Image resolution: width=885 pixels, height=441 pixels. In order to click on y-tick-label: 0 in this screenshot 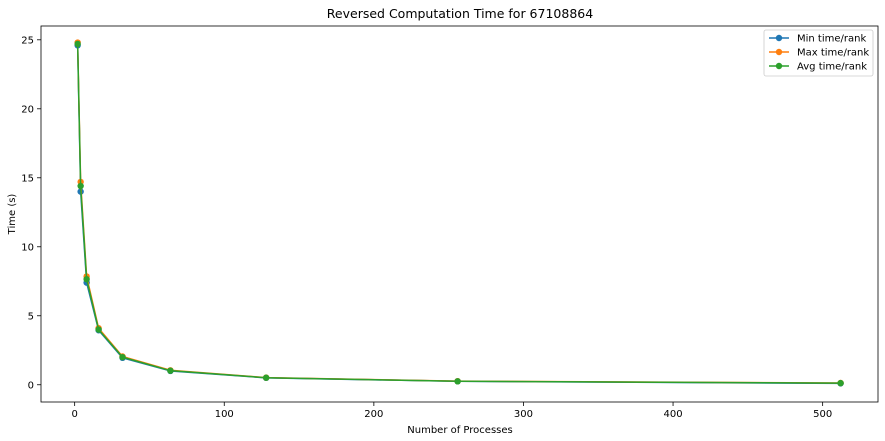, I will do `click(31, 385)`.